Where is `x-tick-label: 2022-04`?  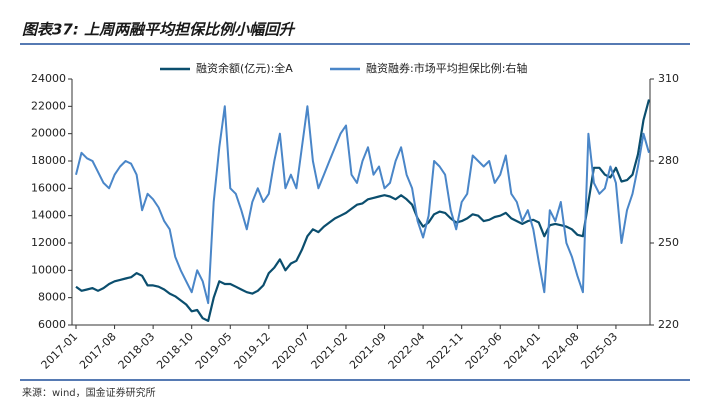
x-tick-label: 2022-04 is located at coordinates (407, 351).